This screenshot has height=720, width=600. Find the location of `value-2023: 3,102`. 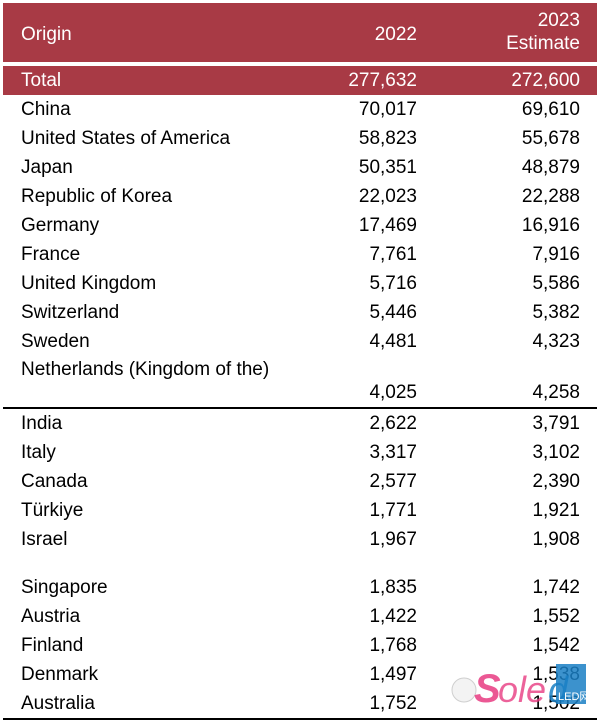

value-2023: 3,102 is located at coordinates (556, 452).